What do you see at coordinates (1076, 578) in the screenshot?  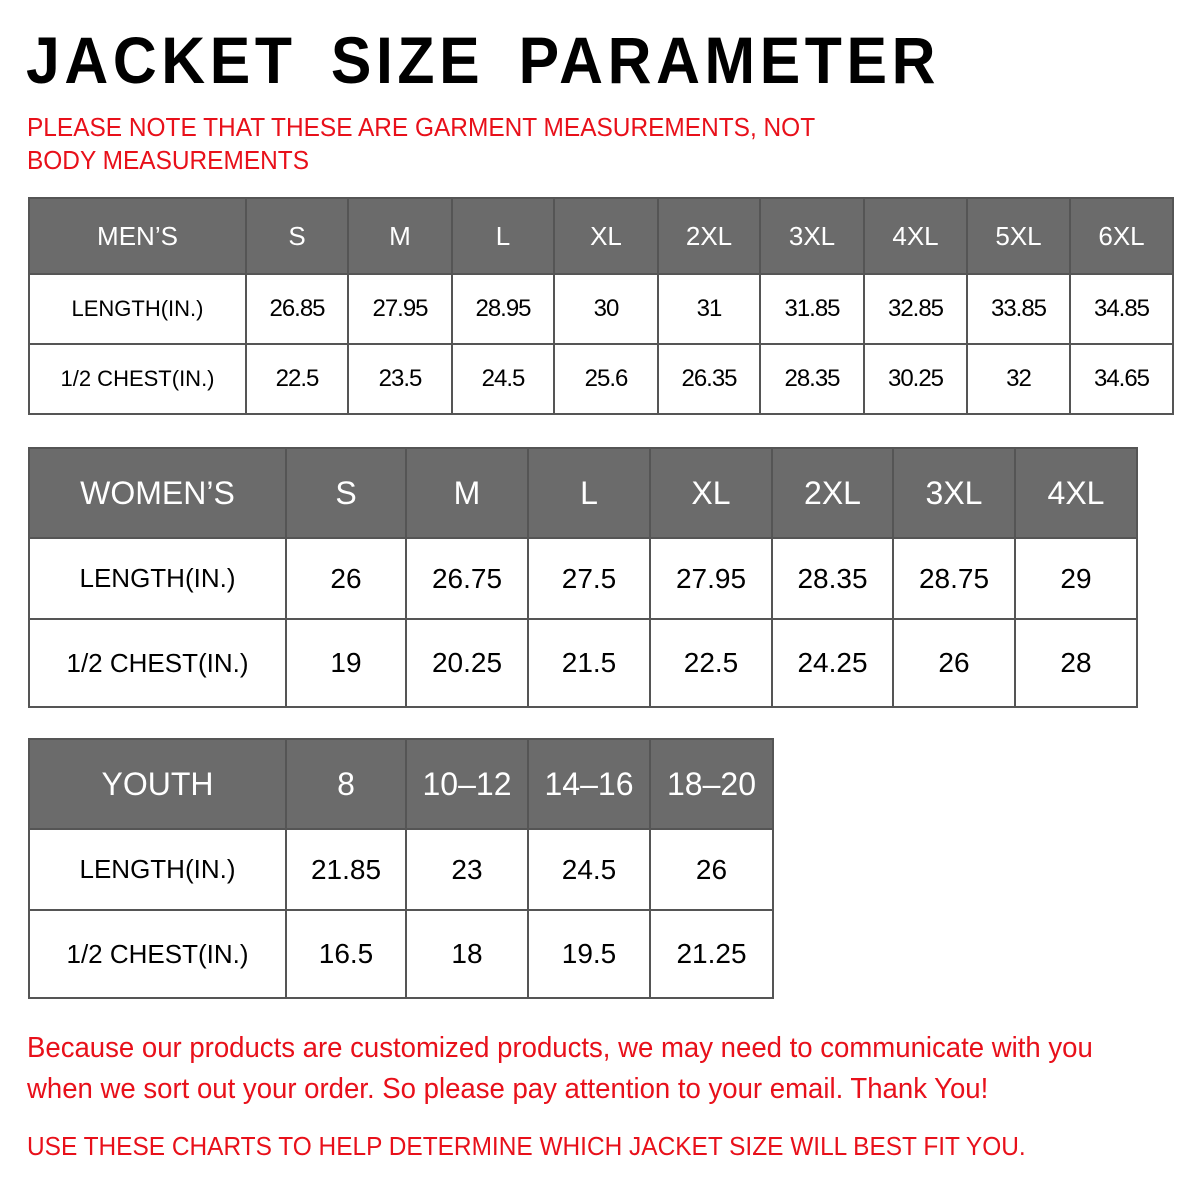 I see `measurement-cell: 29` at bounding box center [1076, 578].